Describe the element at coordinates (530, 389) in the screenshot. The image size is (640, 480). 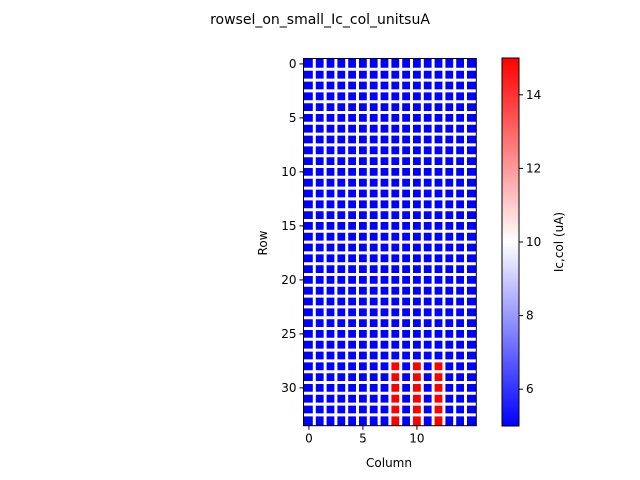
I see `colorbar-tick-label: 6` at that location.